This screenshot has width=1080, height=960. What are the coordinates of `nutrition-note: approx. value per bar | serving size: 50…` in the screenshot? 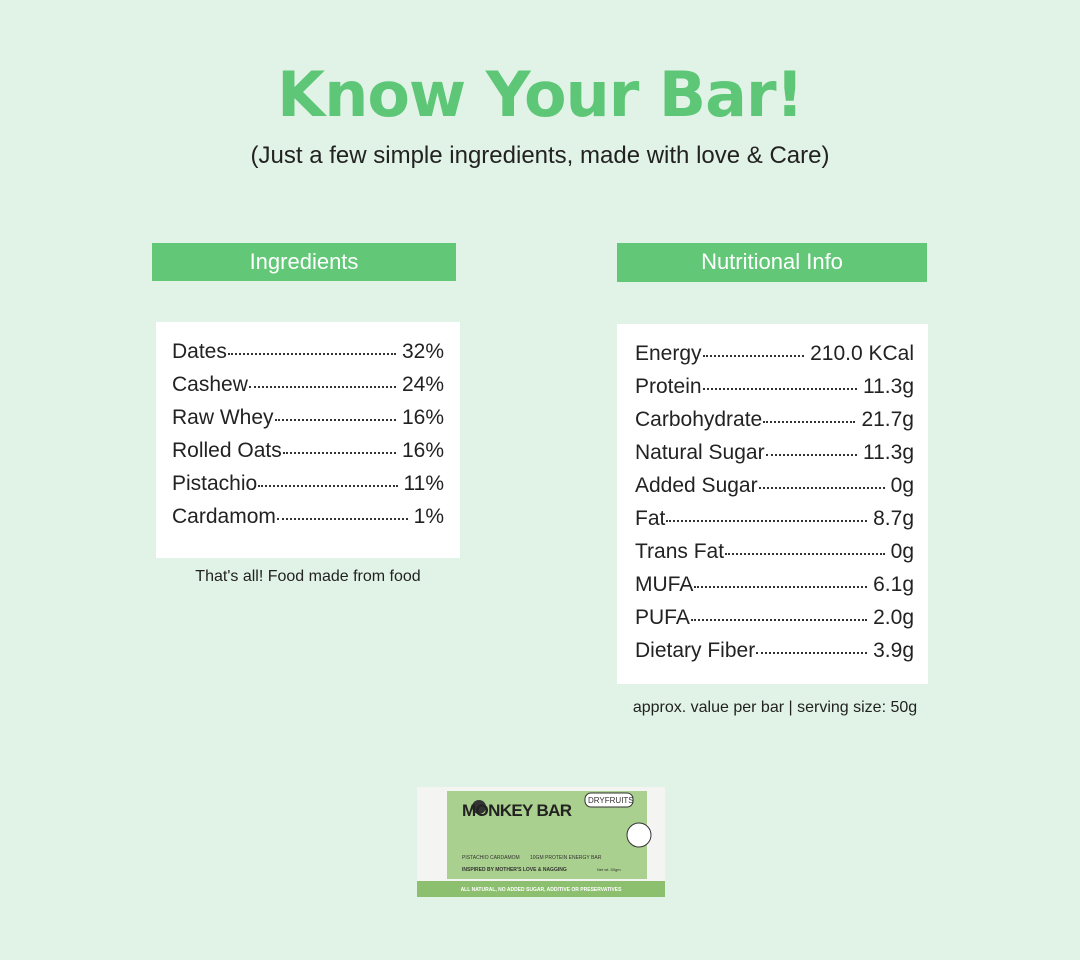 It's located at (775, 707).